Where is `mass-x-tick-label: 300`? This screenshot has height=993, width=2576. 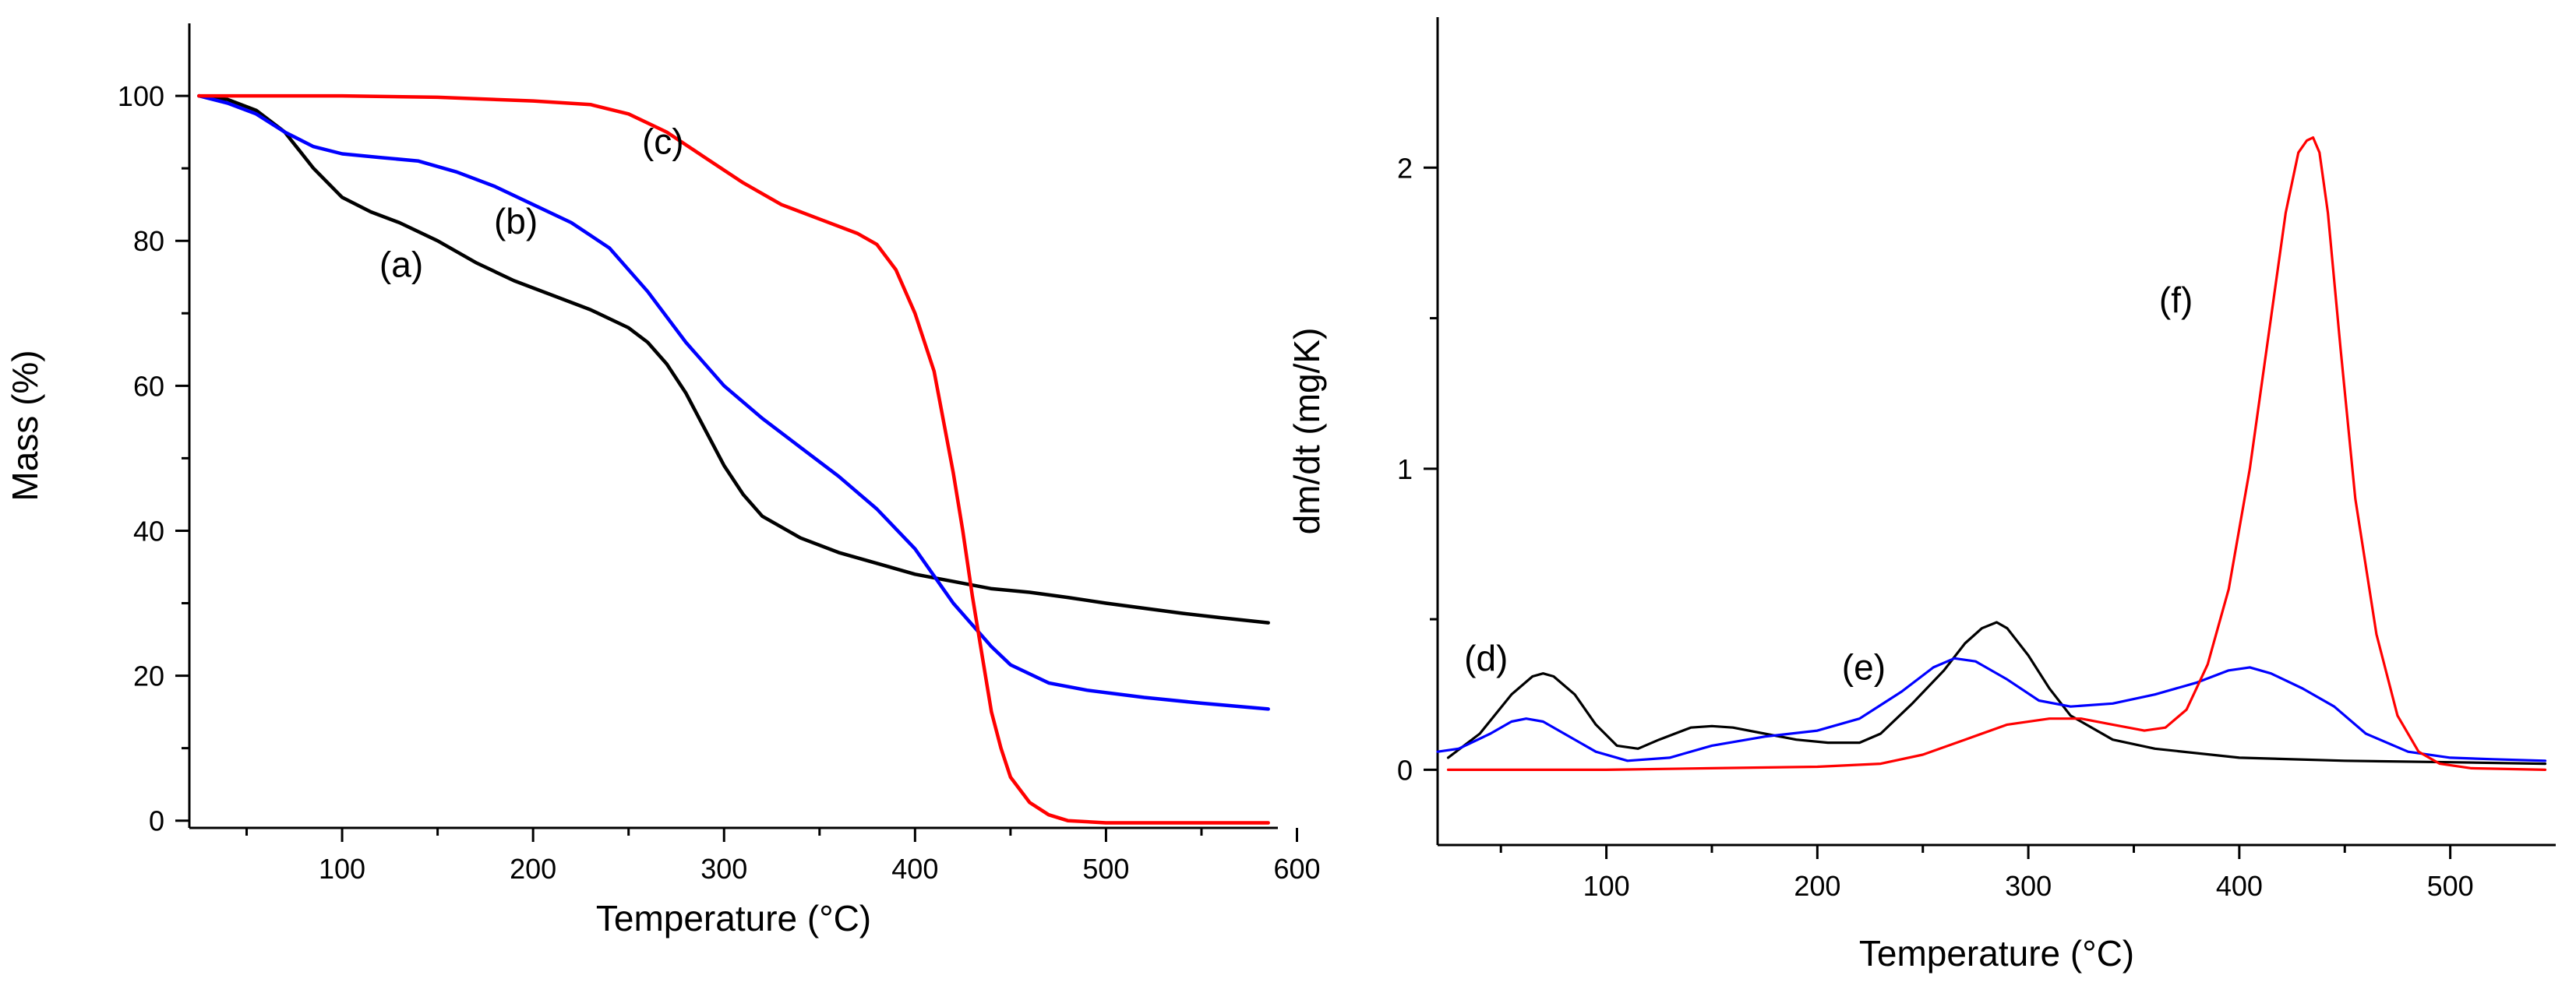 mass-x-tick-label: 300 is located at coordinates (723, 869).